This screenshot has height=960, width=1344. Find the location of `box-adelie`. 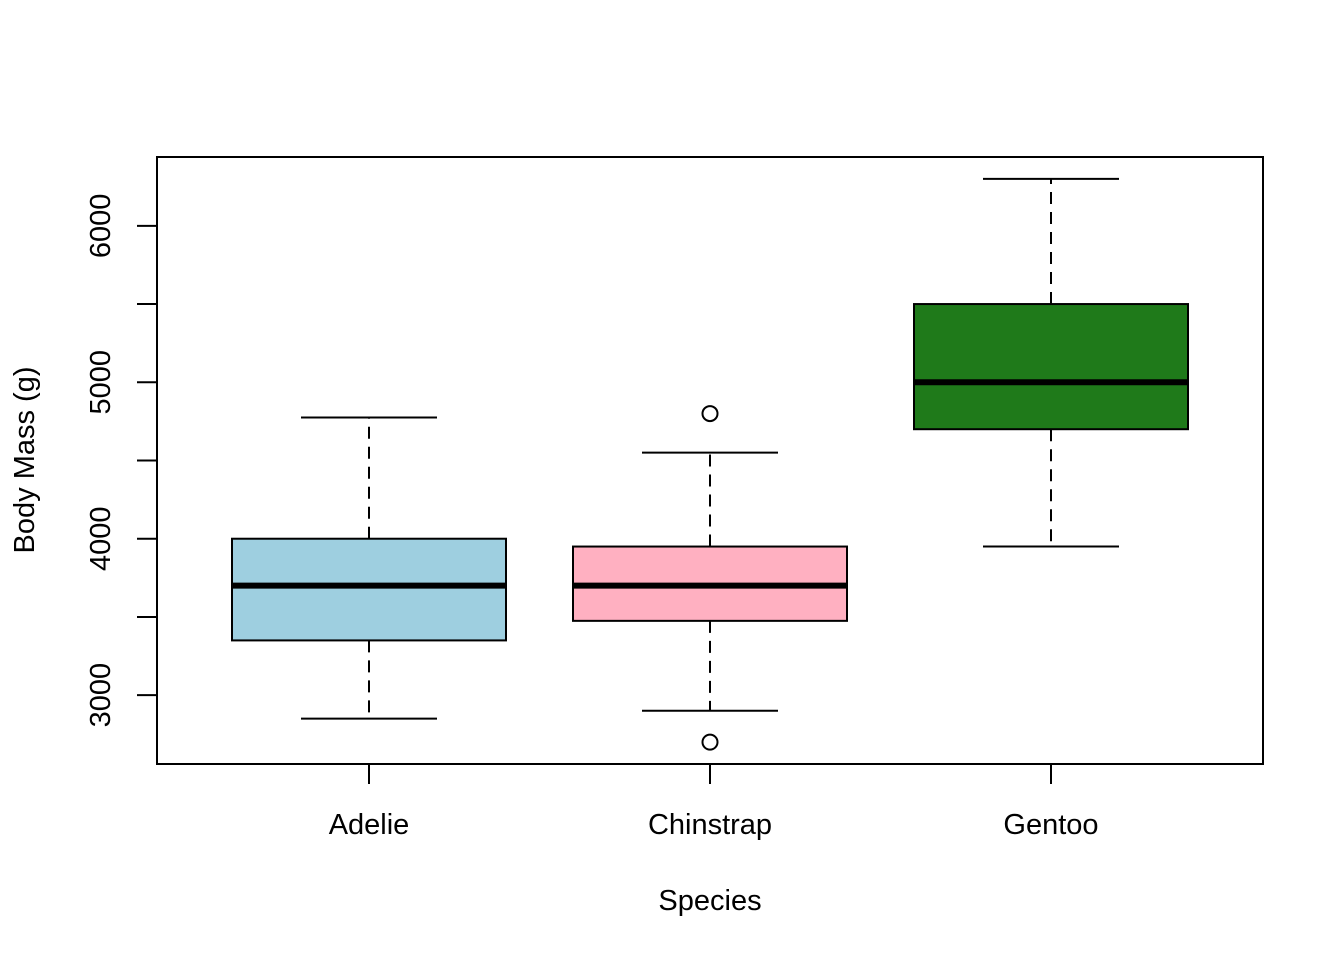

box-adelie is located at coordinates (369, 568).